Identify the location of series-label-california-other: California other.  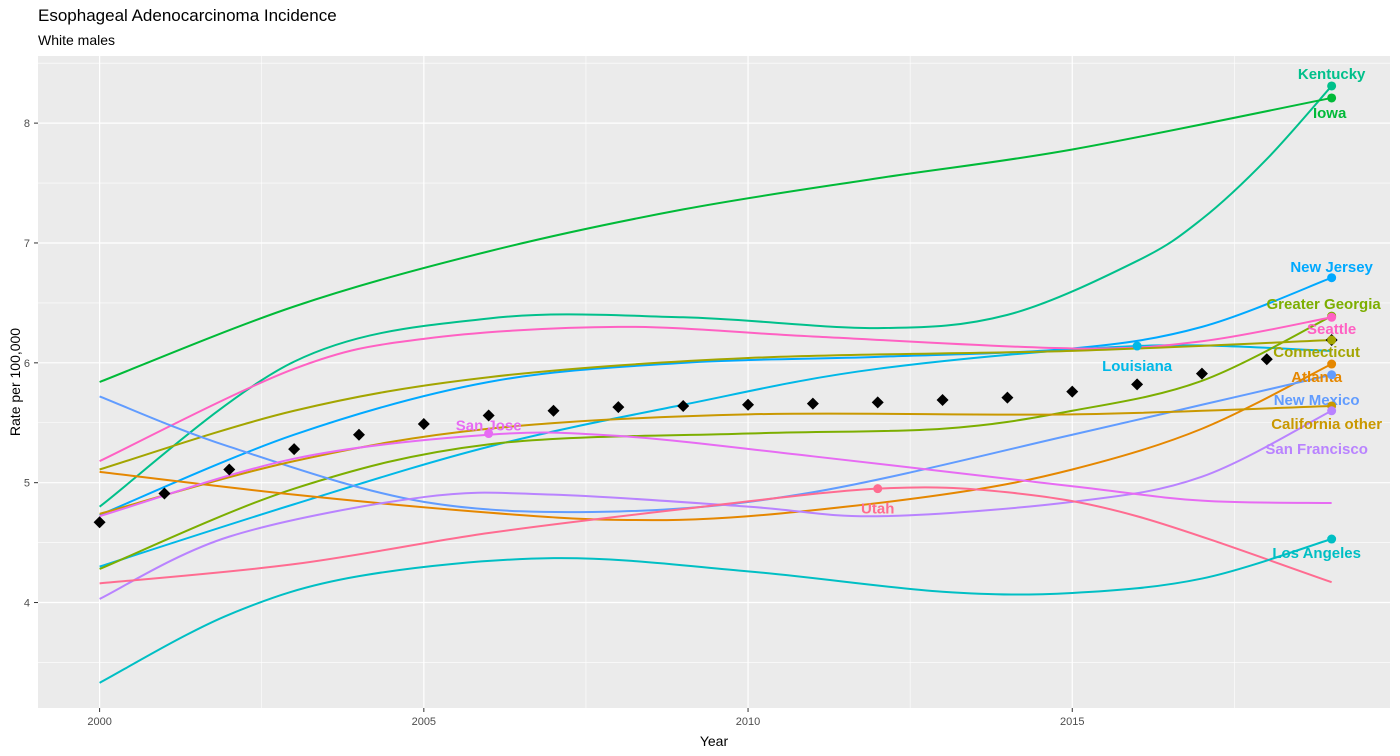
(1326, 424).